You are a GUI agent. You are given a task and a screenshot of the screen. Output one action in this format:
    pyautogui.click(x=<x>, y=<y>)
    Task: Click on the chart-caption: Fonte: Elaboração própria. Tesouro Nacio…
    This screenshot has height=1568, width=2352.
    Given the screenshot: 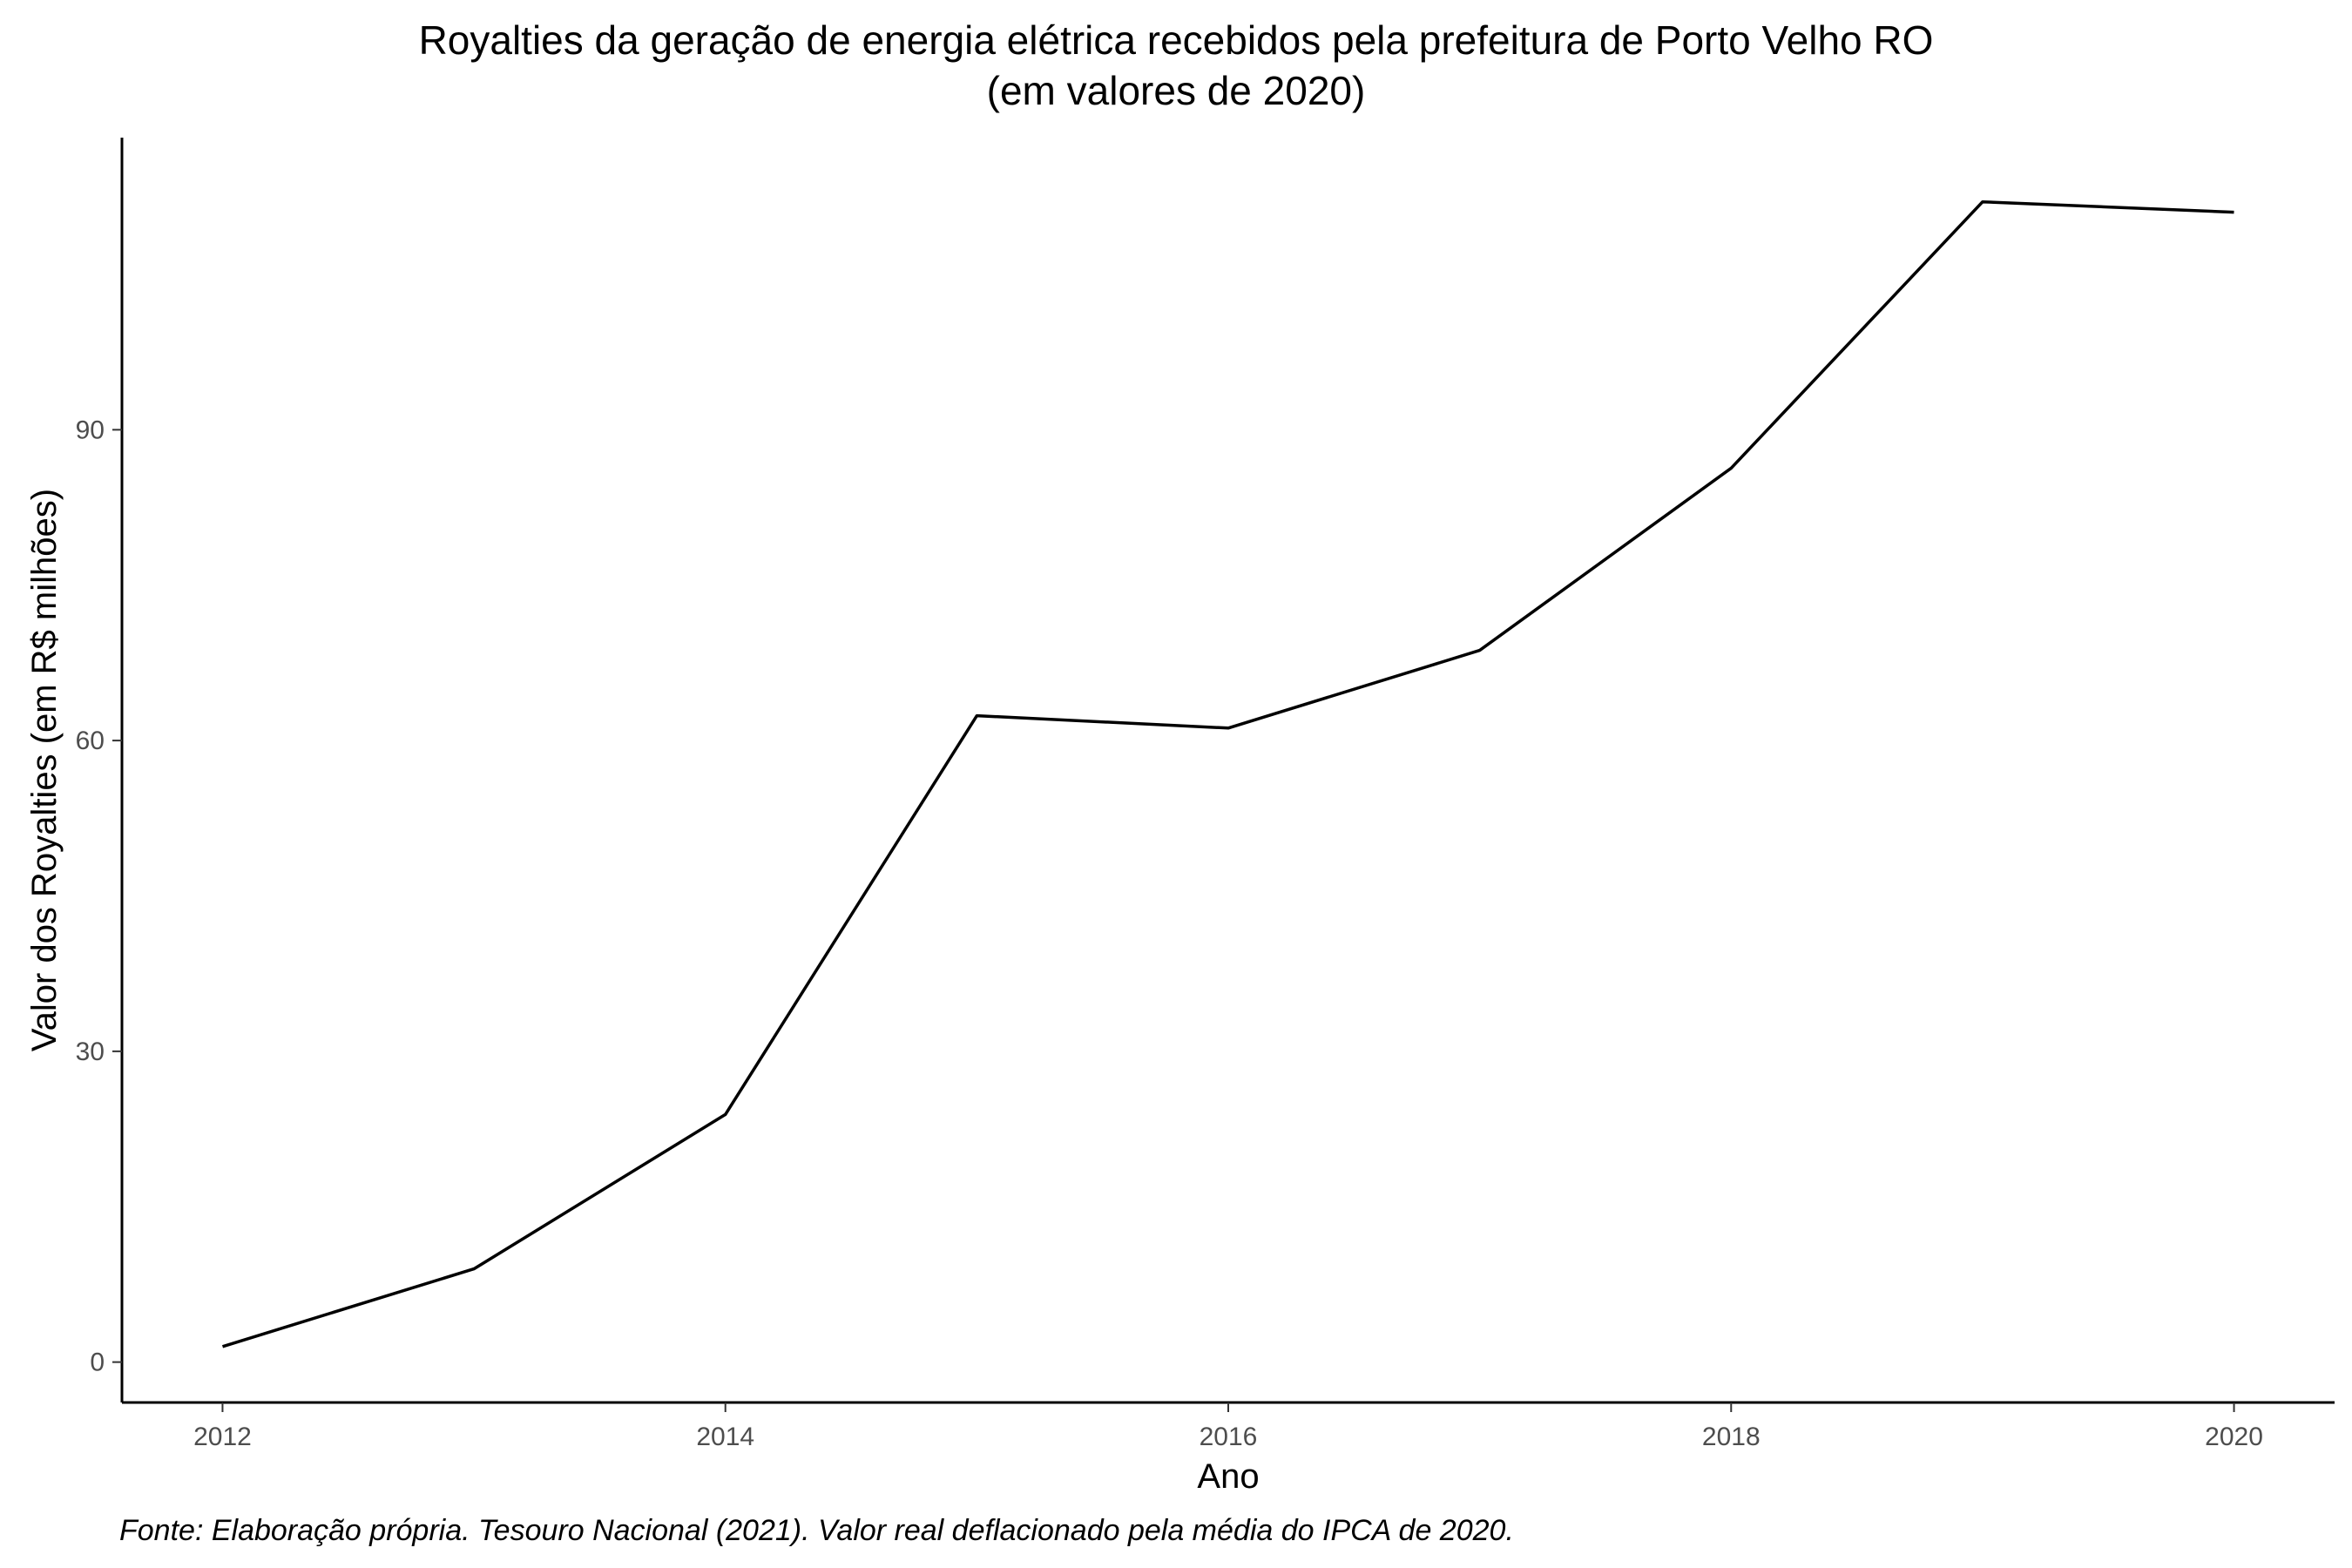 What is the action you would take?
    pyautogui.click(x=816, y=1530)
    